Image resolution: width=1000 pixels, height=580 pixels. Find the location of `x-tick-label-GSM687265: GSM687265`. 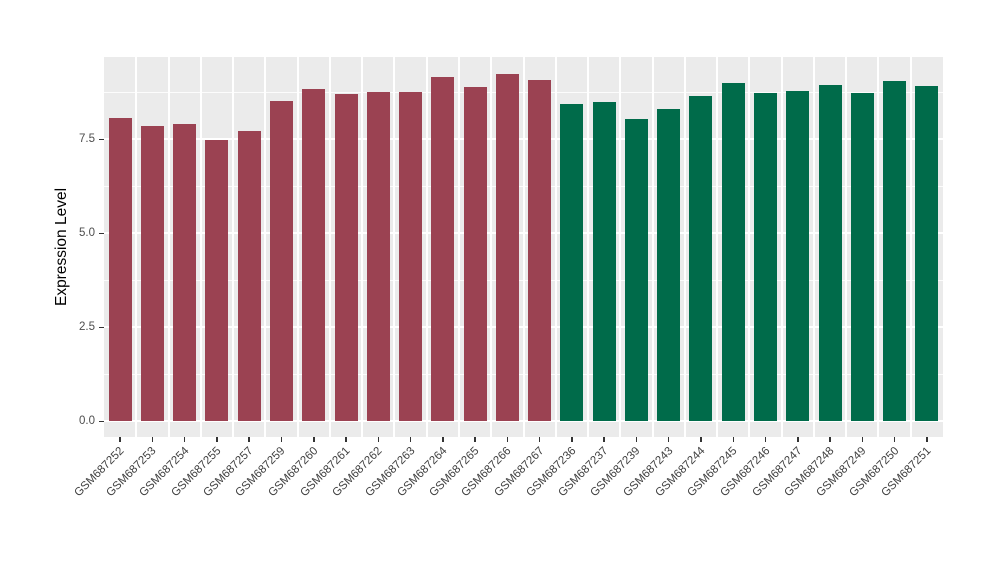

x-tick-label-GSM687265: GSM687265 is located at coordinates (454, 472).